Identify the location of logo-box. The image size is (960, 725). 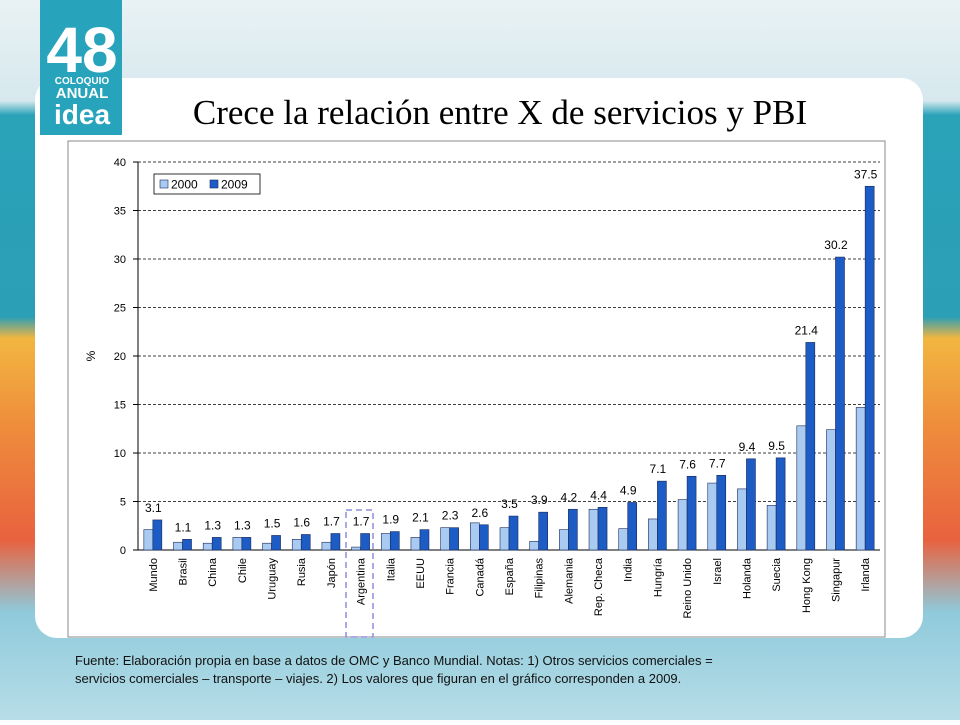
(81, 67).